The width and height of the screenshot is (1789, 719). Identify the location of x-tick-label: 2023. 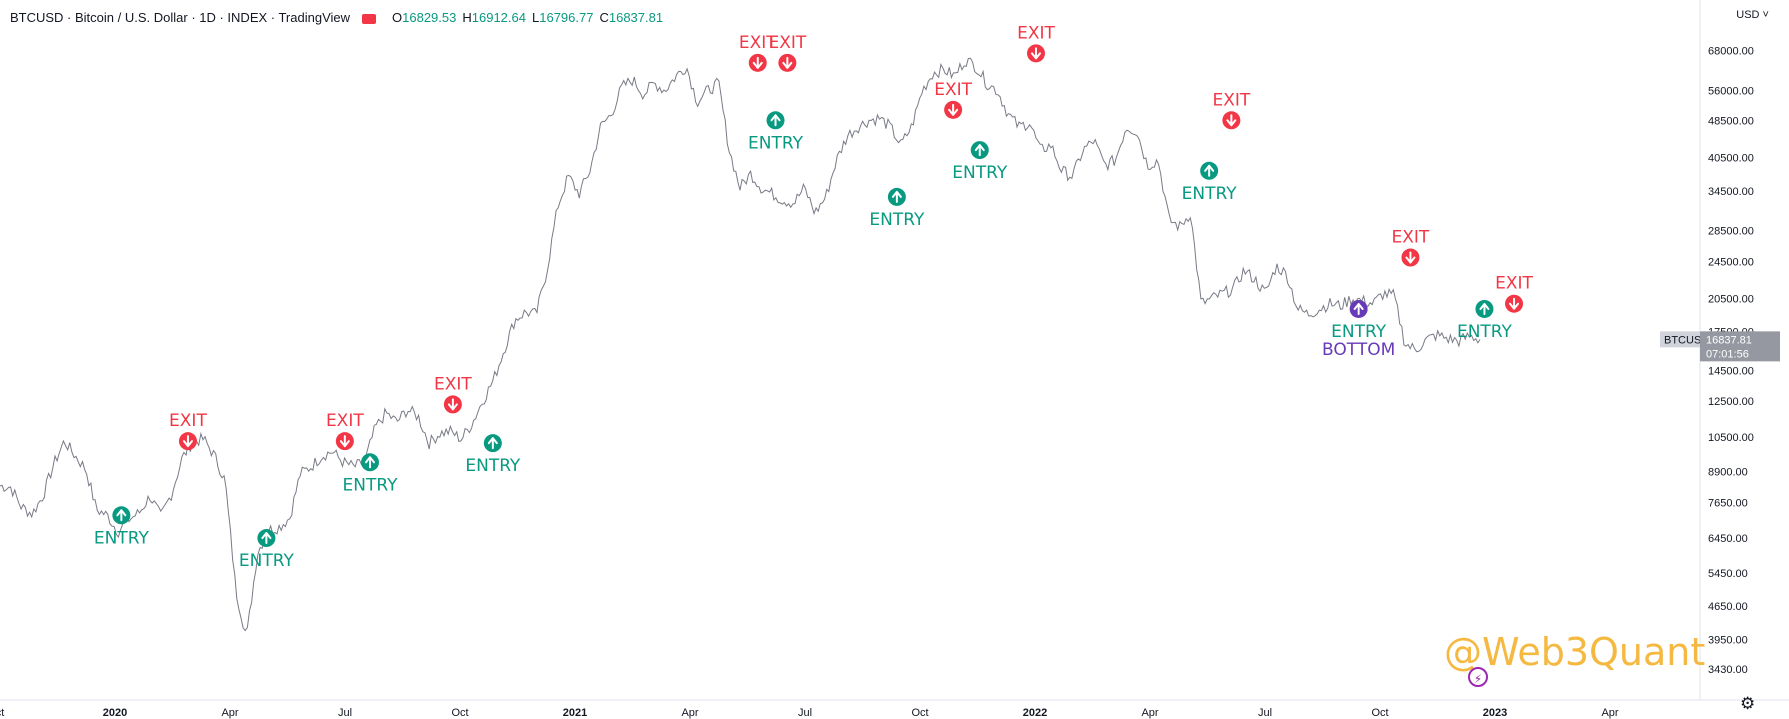
(1495, 713).